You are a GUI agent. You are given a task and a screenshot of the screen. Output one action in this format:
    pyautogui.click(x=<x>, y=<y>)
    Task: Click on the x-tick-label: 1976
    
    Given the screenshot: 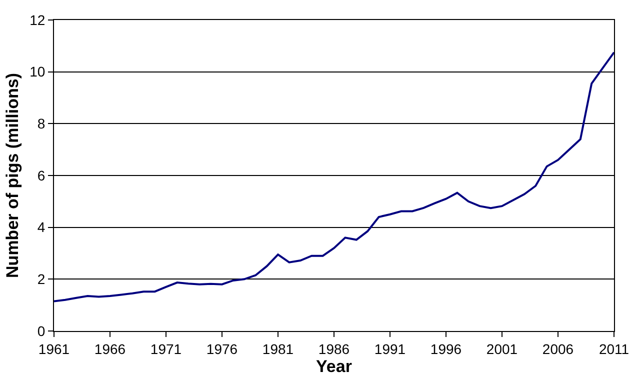 What is the action you would take?
    pyautogui.click(x=222, y=348)
    